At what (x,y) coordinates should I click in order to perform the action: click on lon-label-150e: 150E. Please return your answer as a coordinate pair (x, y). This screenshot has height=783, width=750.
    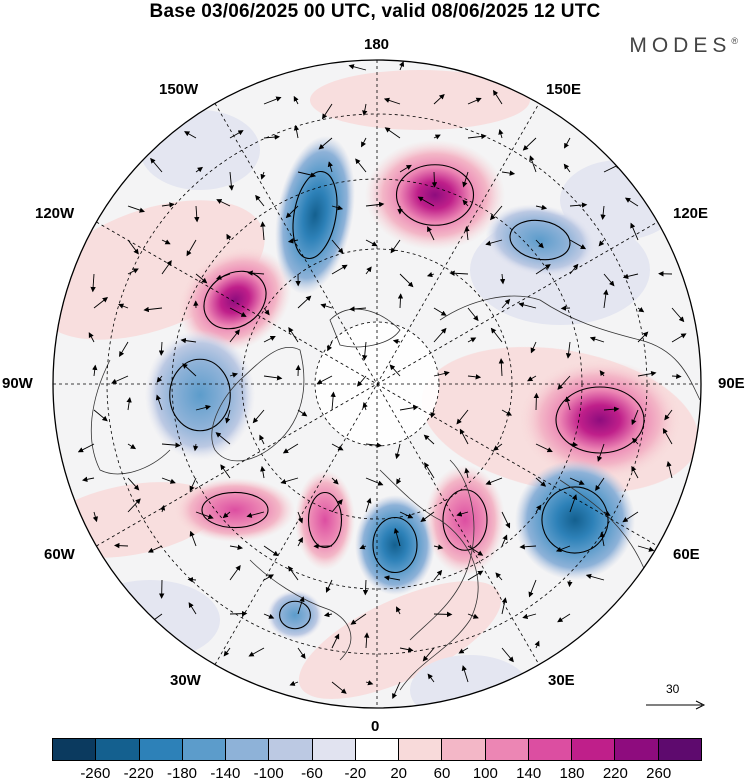
    Looking at the image, I should click on (564, 89).